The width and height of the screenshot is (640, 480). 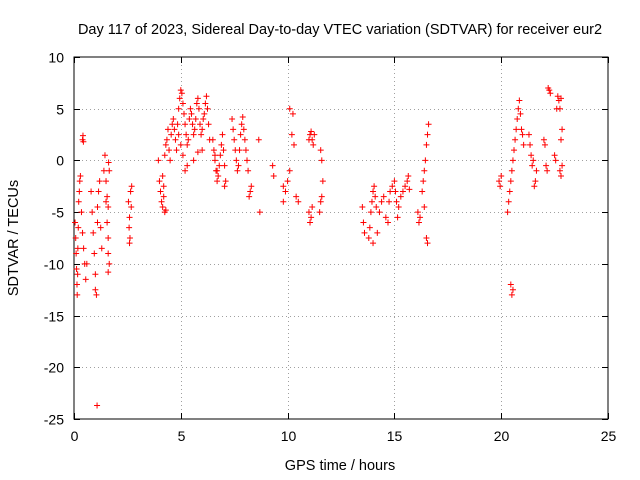 What do you see at coordinates (60, 110) in the screenshot?
I see `y-tick-label: 5` at bounding box center [60, 110].